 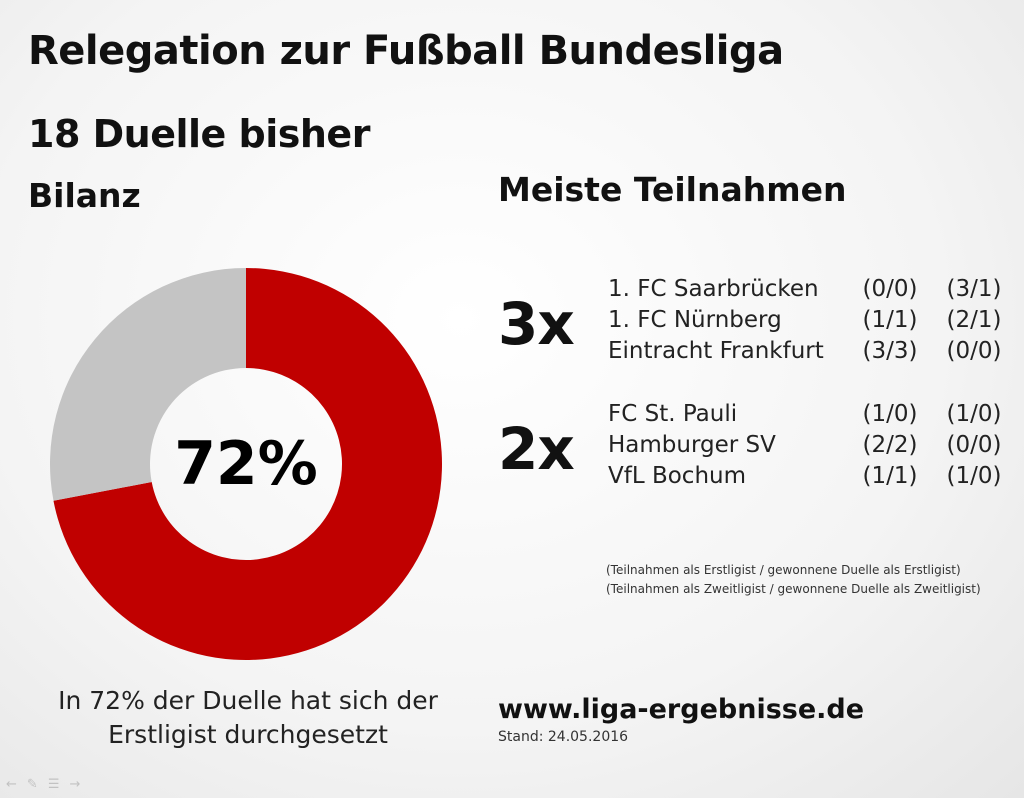 What do you see at coordinates (406, 51) in the screenshot?
I see `page-title: Relegation zur Fußball Bundesliga` at bounding box center [406, 51].